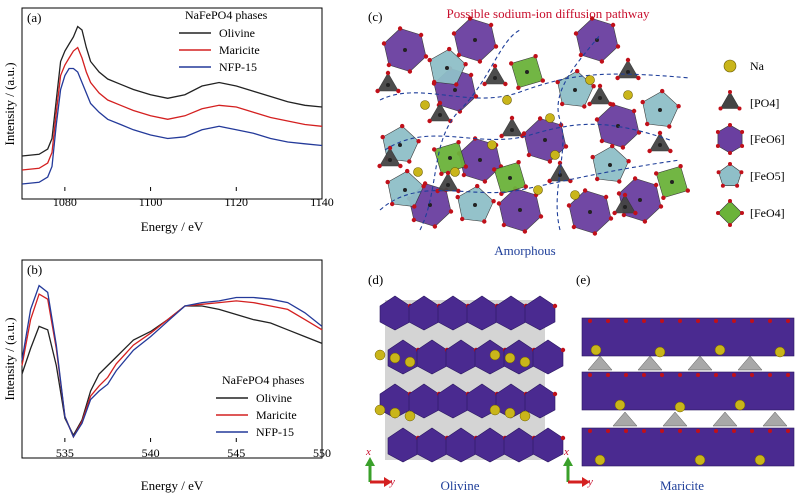 The width and height of the screenshot is (800, 499). What do you see at coordinates (460, 485) in the screenshot?
I see `panel-d-label: Olivine` at bounding box center [460, 485].